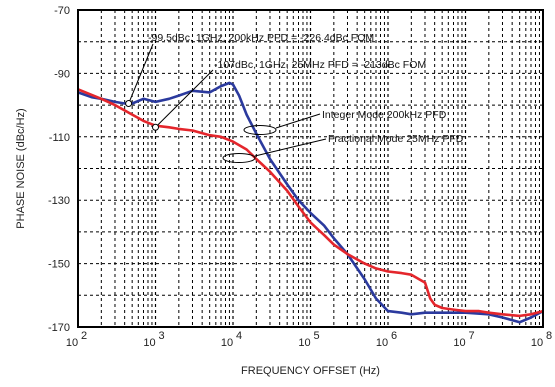  Describe the element at coordinates (184, 98) in the screenshot. I see `annotation-leader-fractional` at that location.